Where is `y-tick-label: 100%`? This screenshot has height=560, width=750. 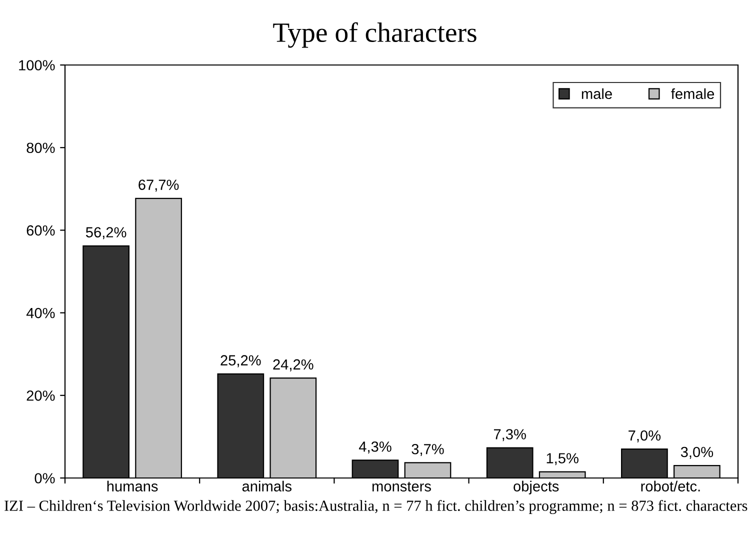 y-tick-label: 100% is located at coordinates (37, 65).